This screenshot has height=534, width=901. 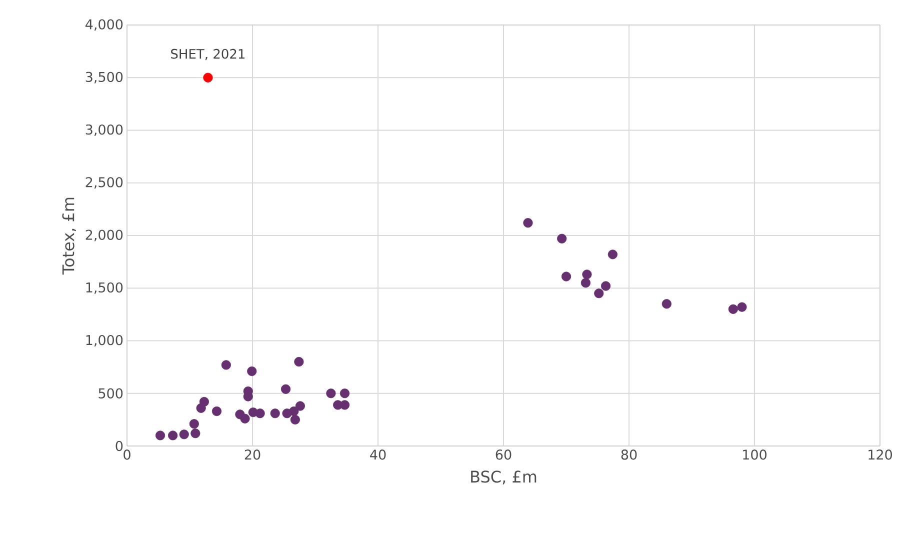 I want to click on y-tick-label: 1,000, so click(x=104, y=340).